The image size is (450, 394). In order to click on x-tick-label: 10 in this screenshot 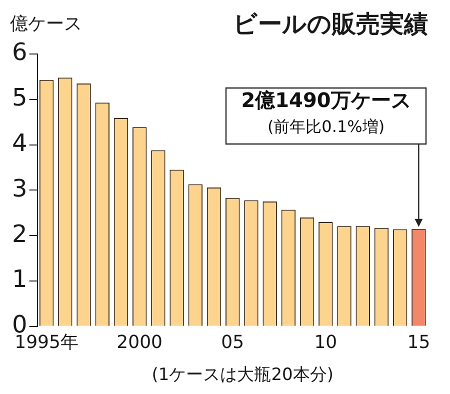, I will do `click(326, 342)`.